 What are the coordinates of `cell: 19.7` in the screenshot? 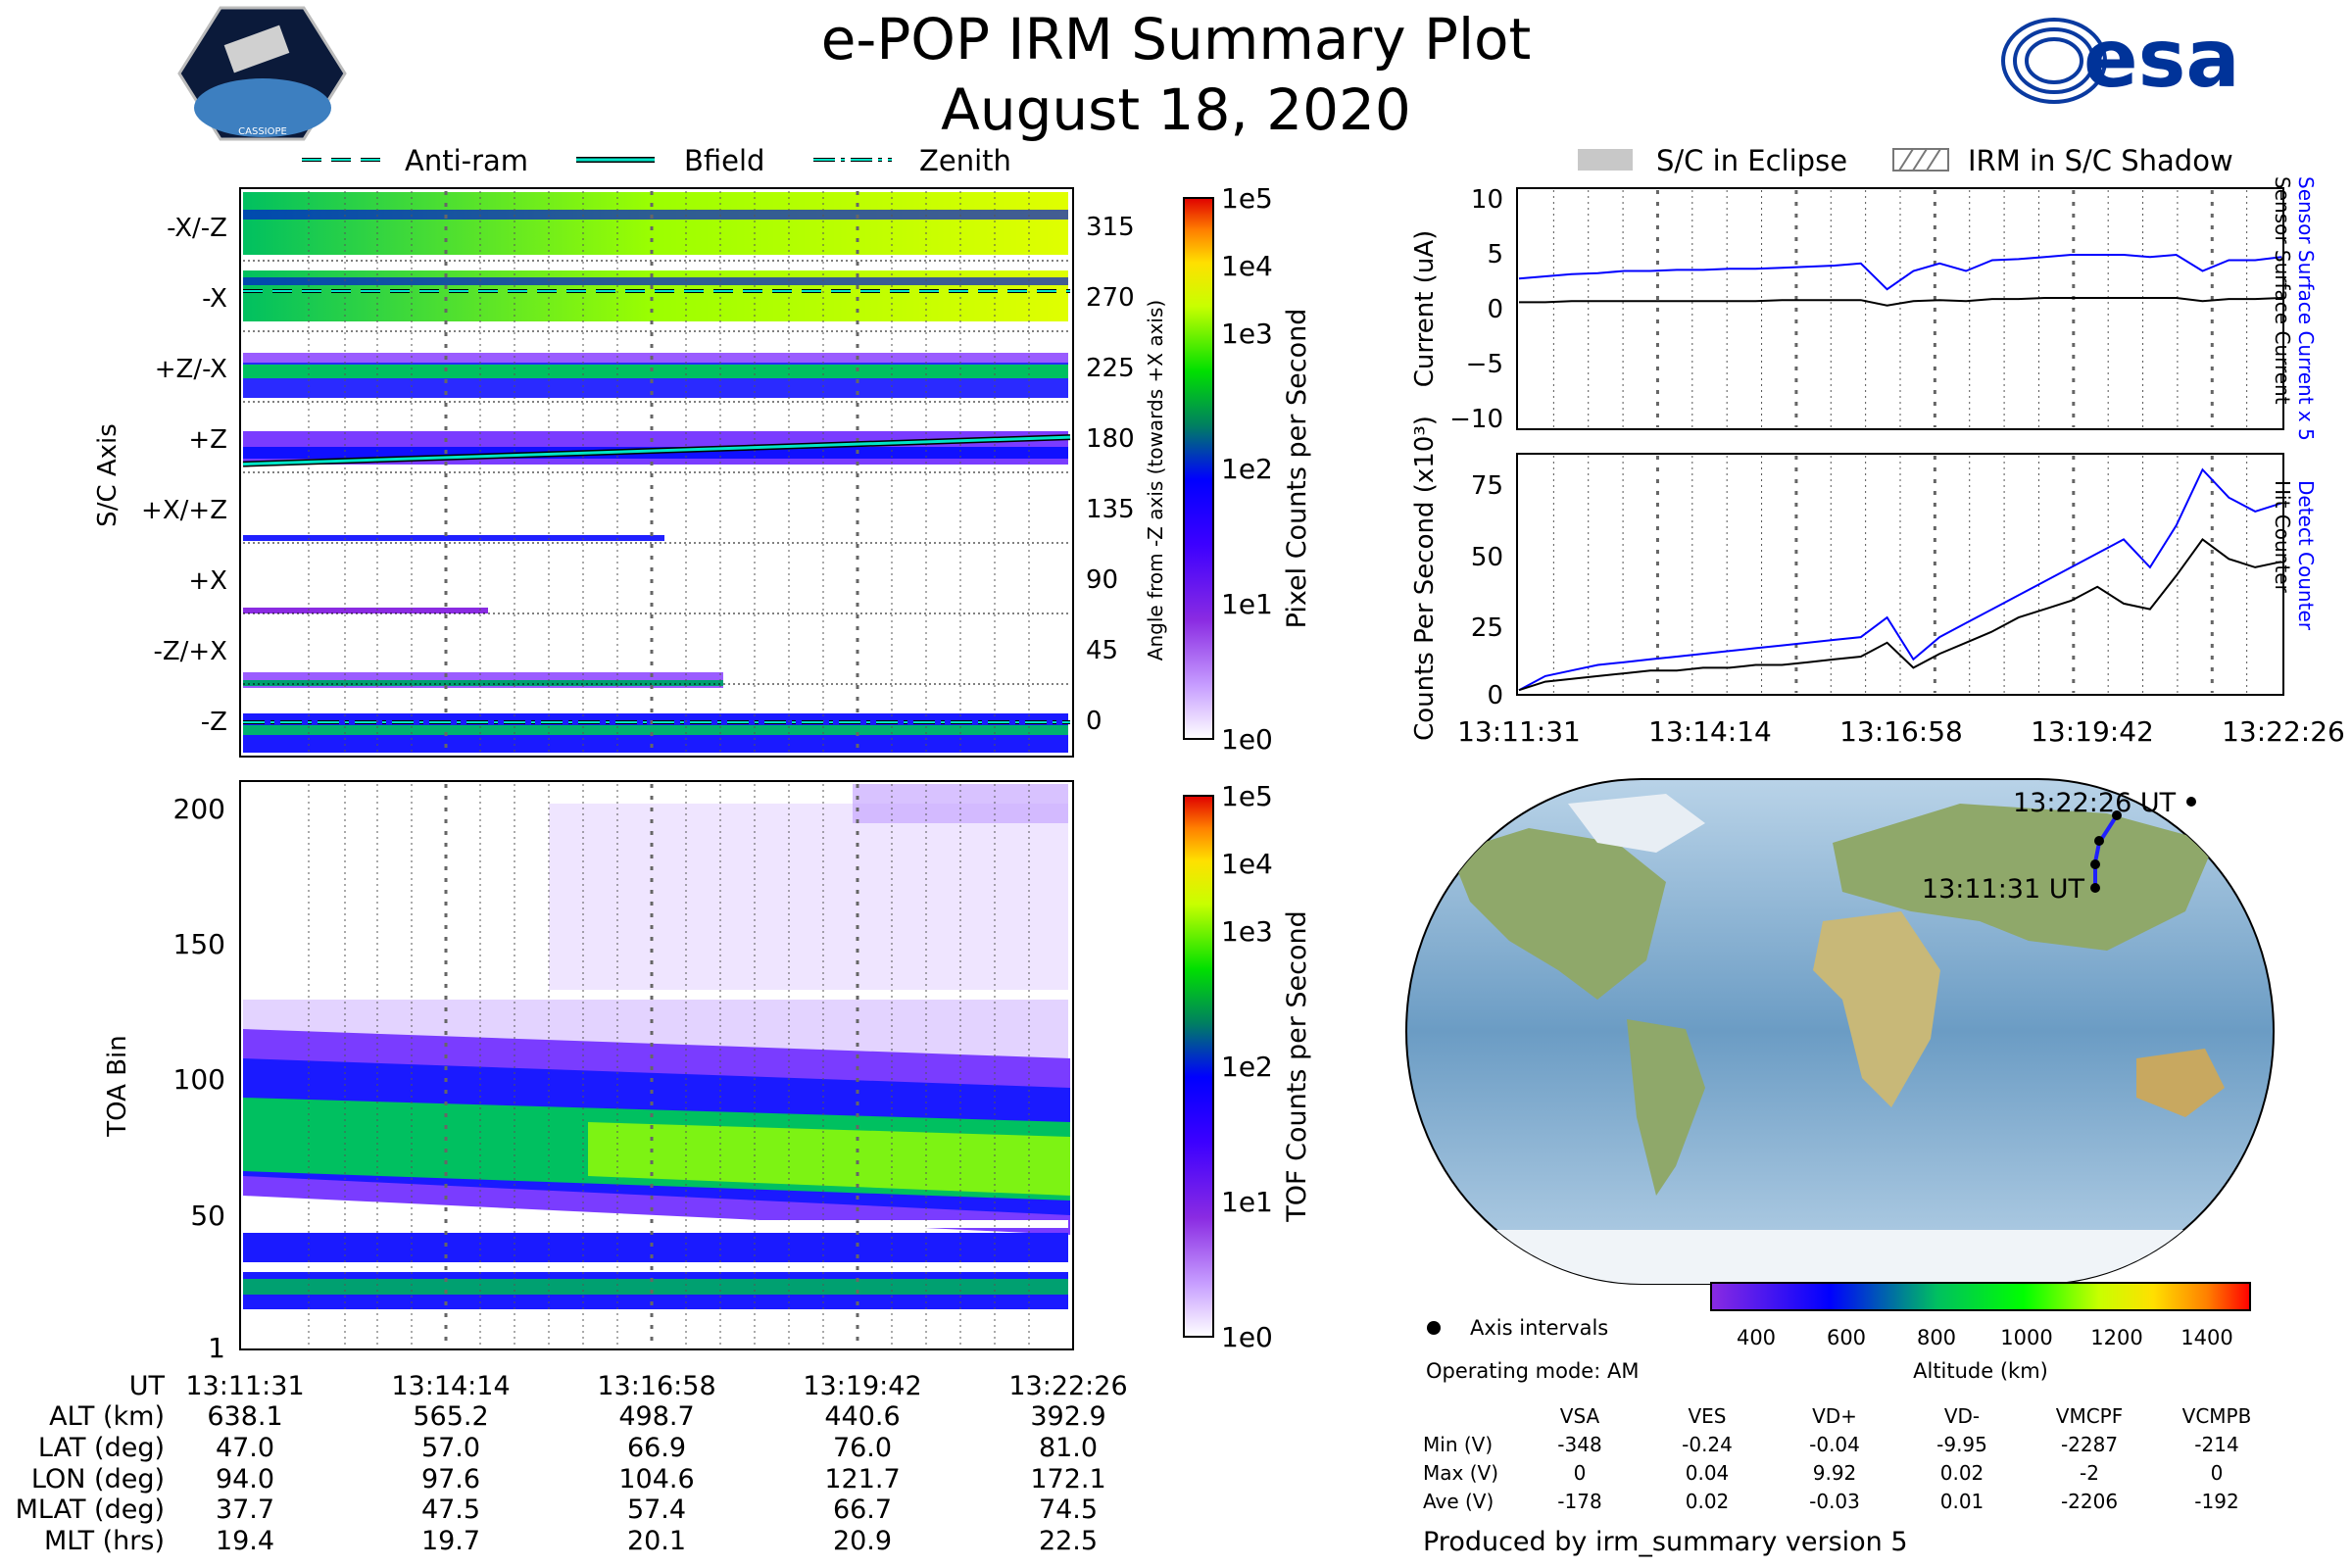 It's located at (450, 1541).